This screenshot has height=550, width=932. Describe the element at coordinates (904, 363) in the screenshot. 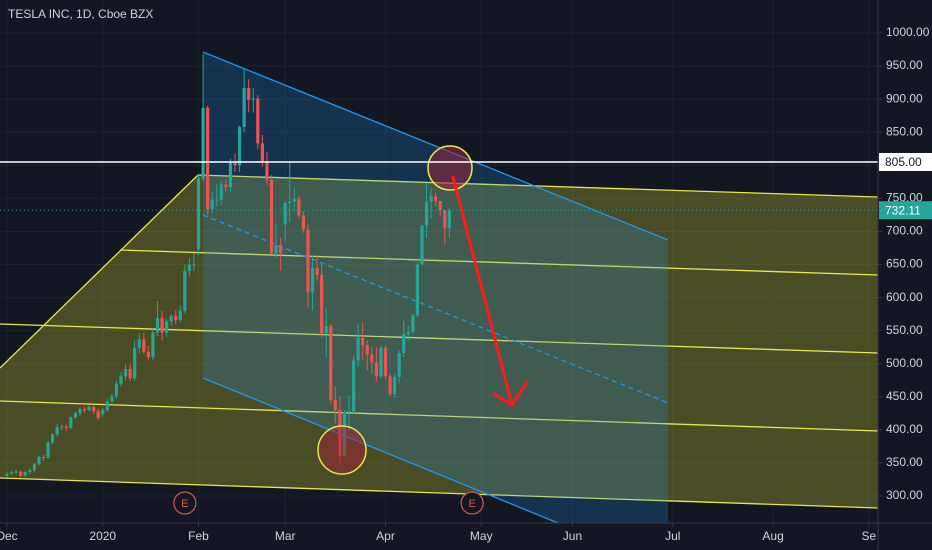

I see `y-tick-label: 500.00` at that location.